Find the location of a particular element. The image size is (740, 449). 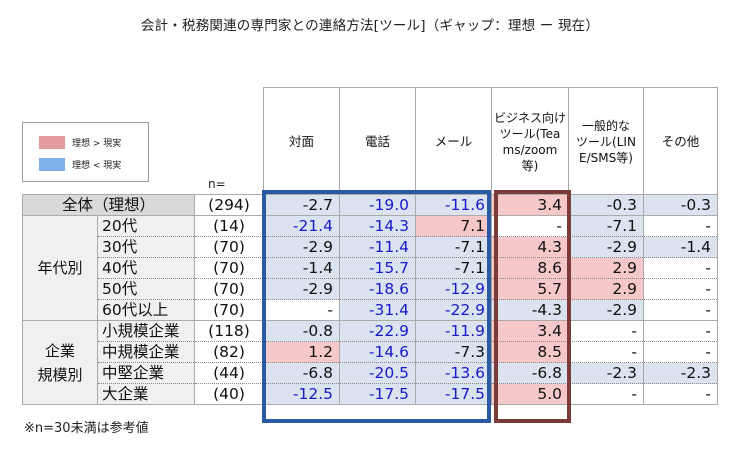

table-row: 全体（理想） (294) -2.7 -19.0 -11.6 3.4 -0.3 -0.3 is located at coordinates (370, 205).